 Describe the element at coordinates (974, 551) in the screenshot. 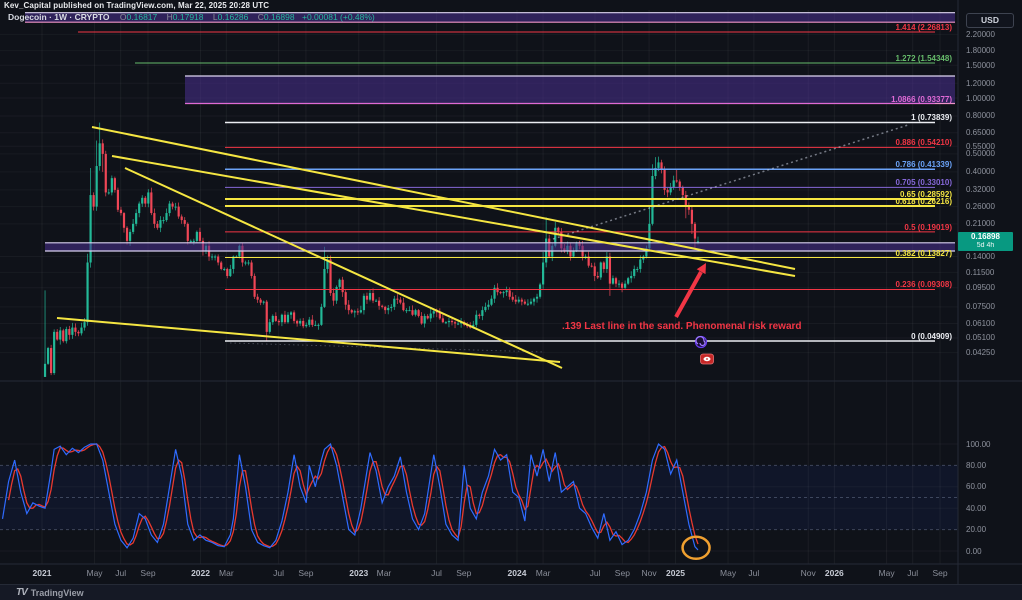

I see `stochastic-axis-label: 0.00` at that location.